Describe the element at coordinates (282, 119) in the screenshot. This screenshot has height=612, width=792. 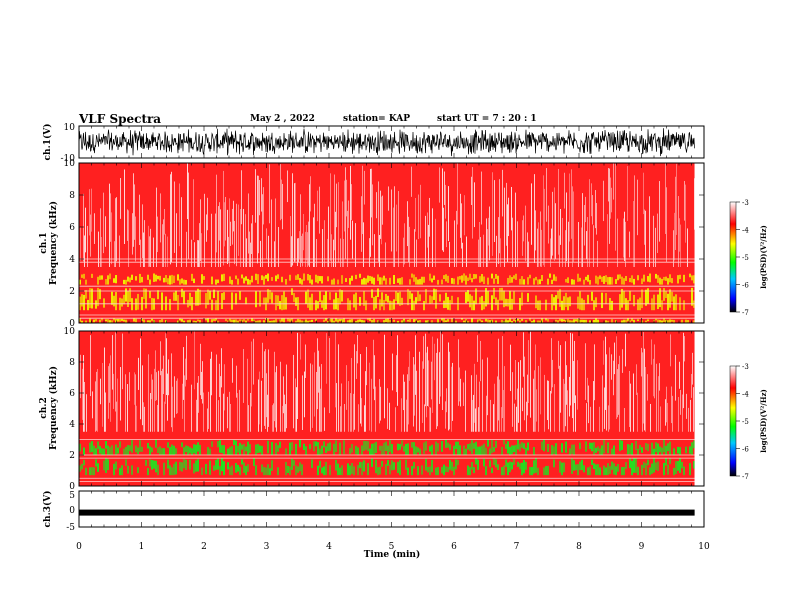
I see `date-label: May 2 , 2022` at that location.